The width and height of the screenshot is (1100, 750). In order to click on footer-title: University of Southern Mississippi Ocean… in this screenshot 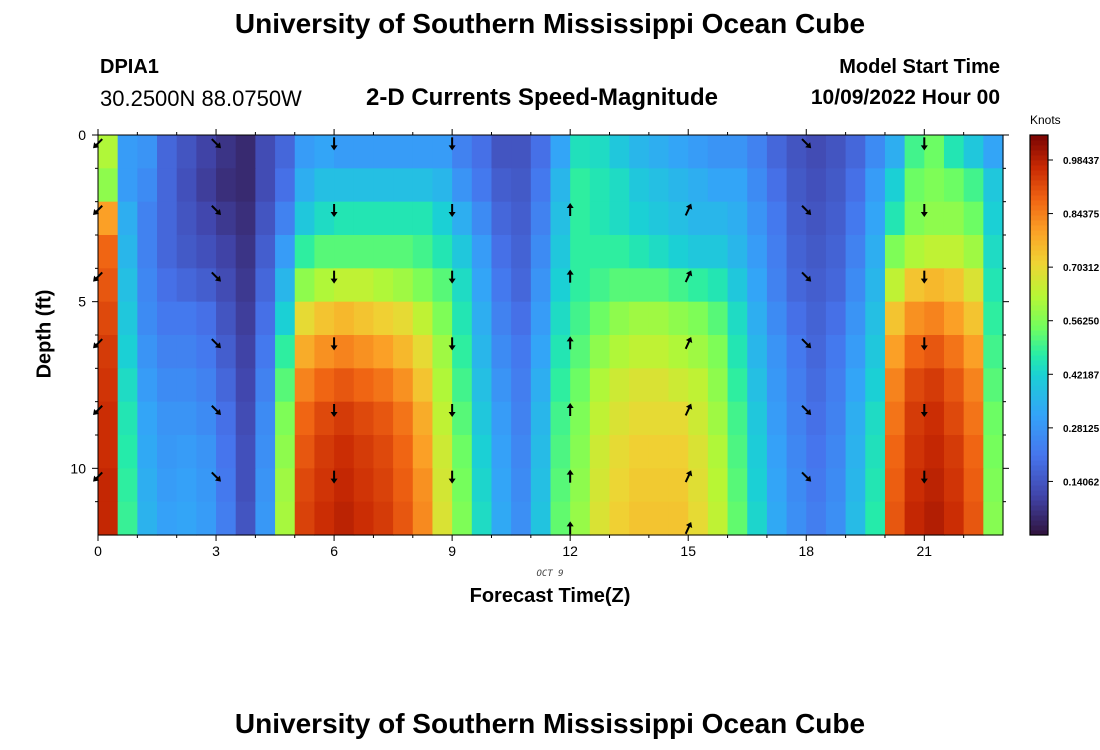, I will do `click(550, 723)`.